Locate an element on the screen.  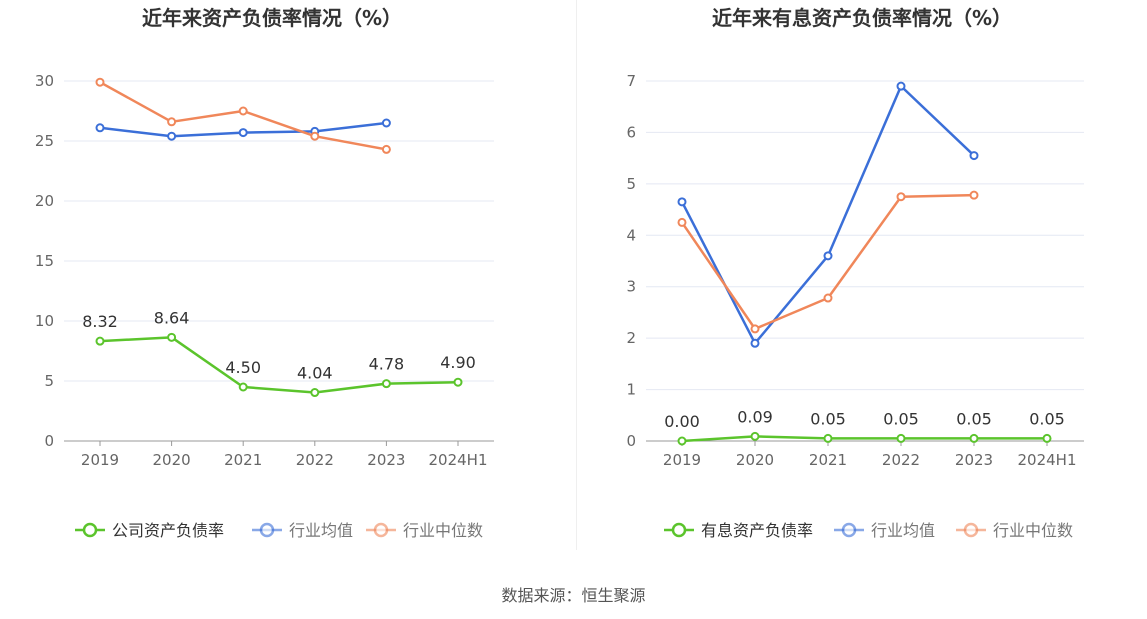
y-tick-label: 6 is located at coordinates (631, 132).